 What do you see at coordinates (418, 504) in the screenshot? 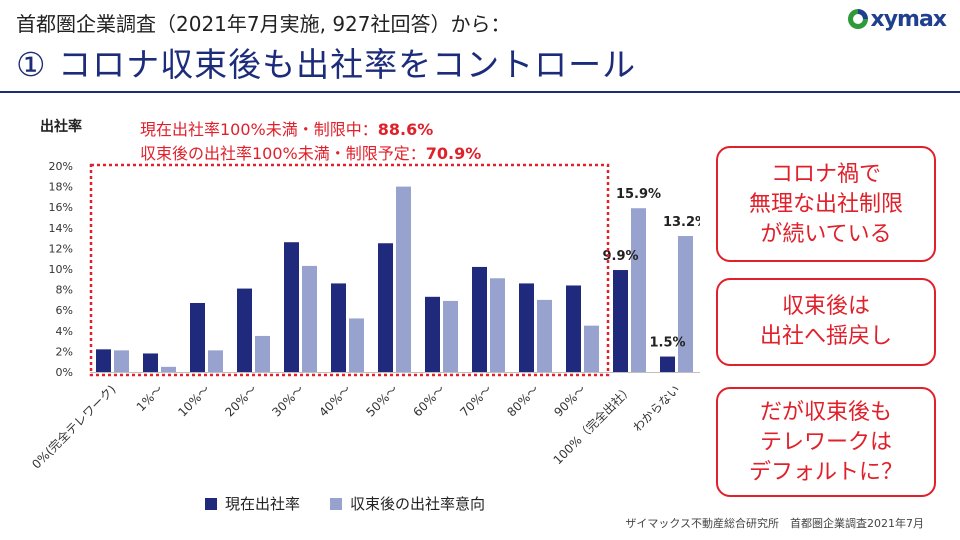
I see `legend-label-future: 収束後の出社率意向` at bounding box center [418, 504].